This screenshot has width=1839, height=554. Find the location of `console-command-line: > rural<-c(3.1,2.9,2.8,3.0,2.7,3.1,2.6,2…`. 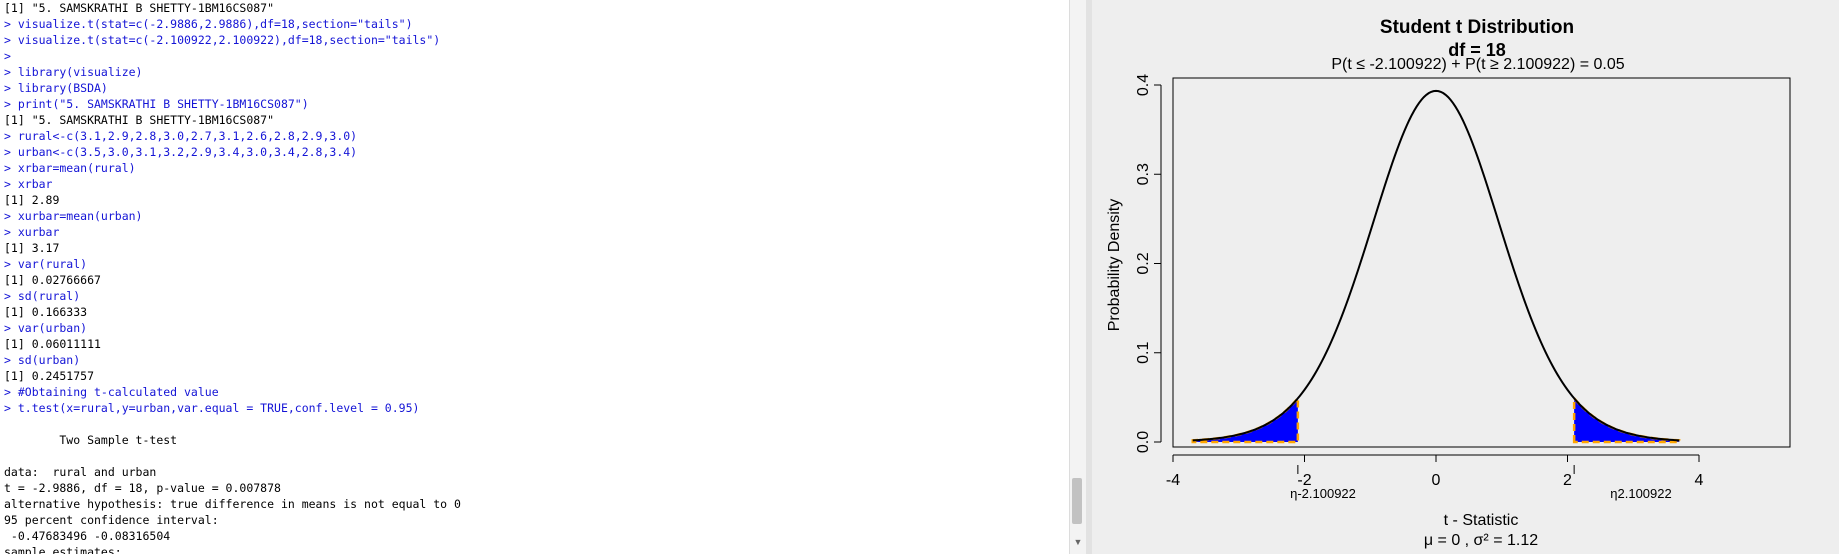

console-command-line: > rural<-c(3.1,2.9,2.8,3.0,2.7,3.1,2.6,2… is located at coordinates (181, 136).